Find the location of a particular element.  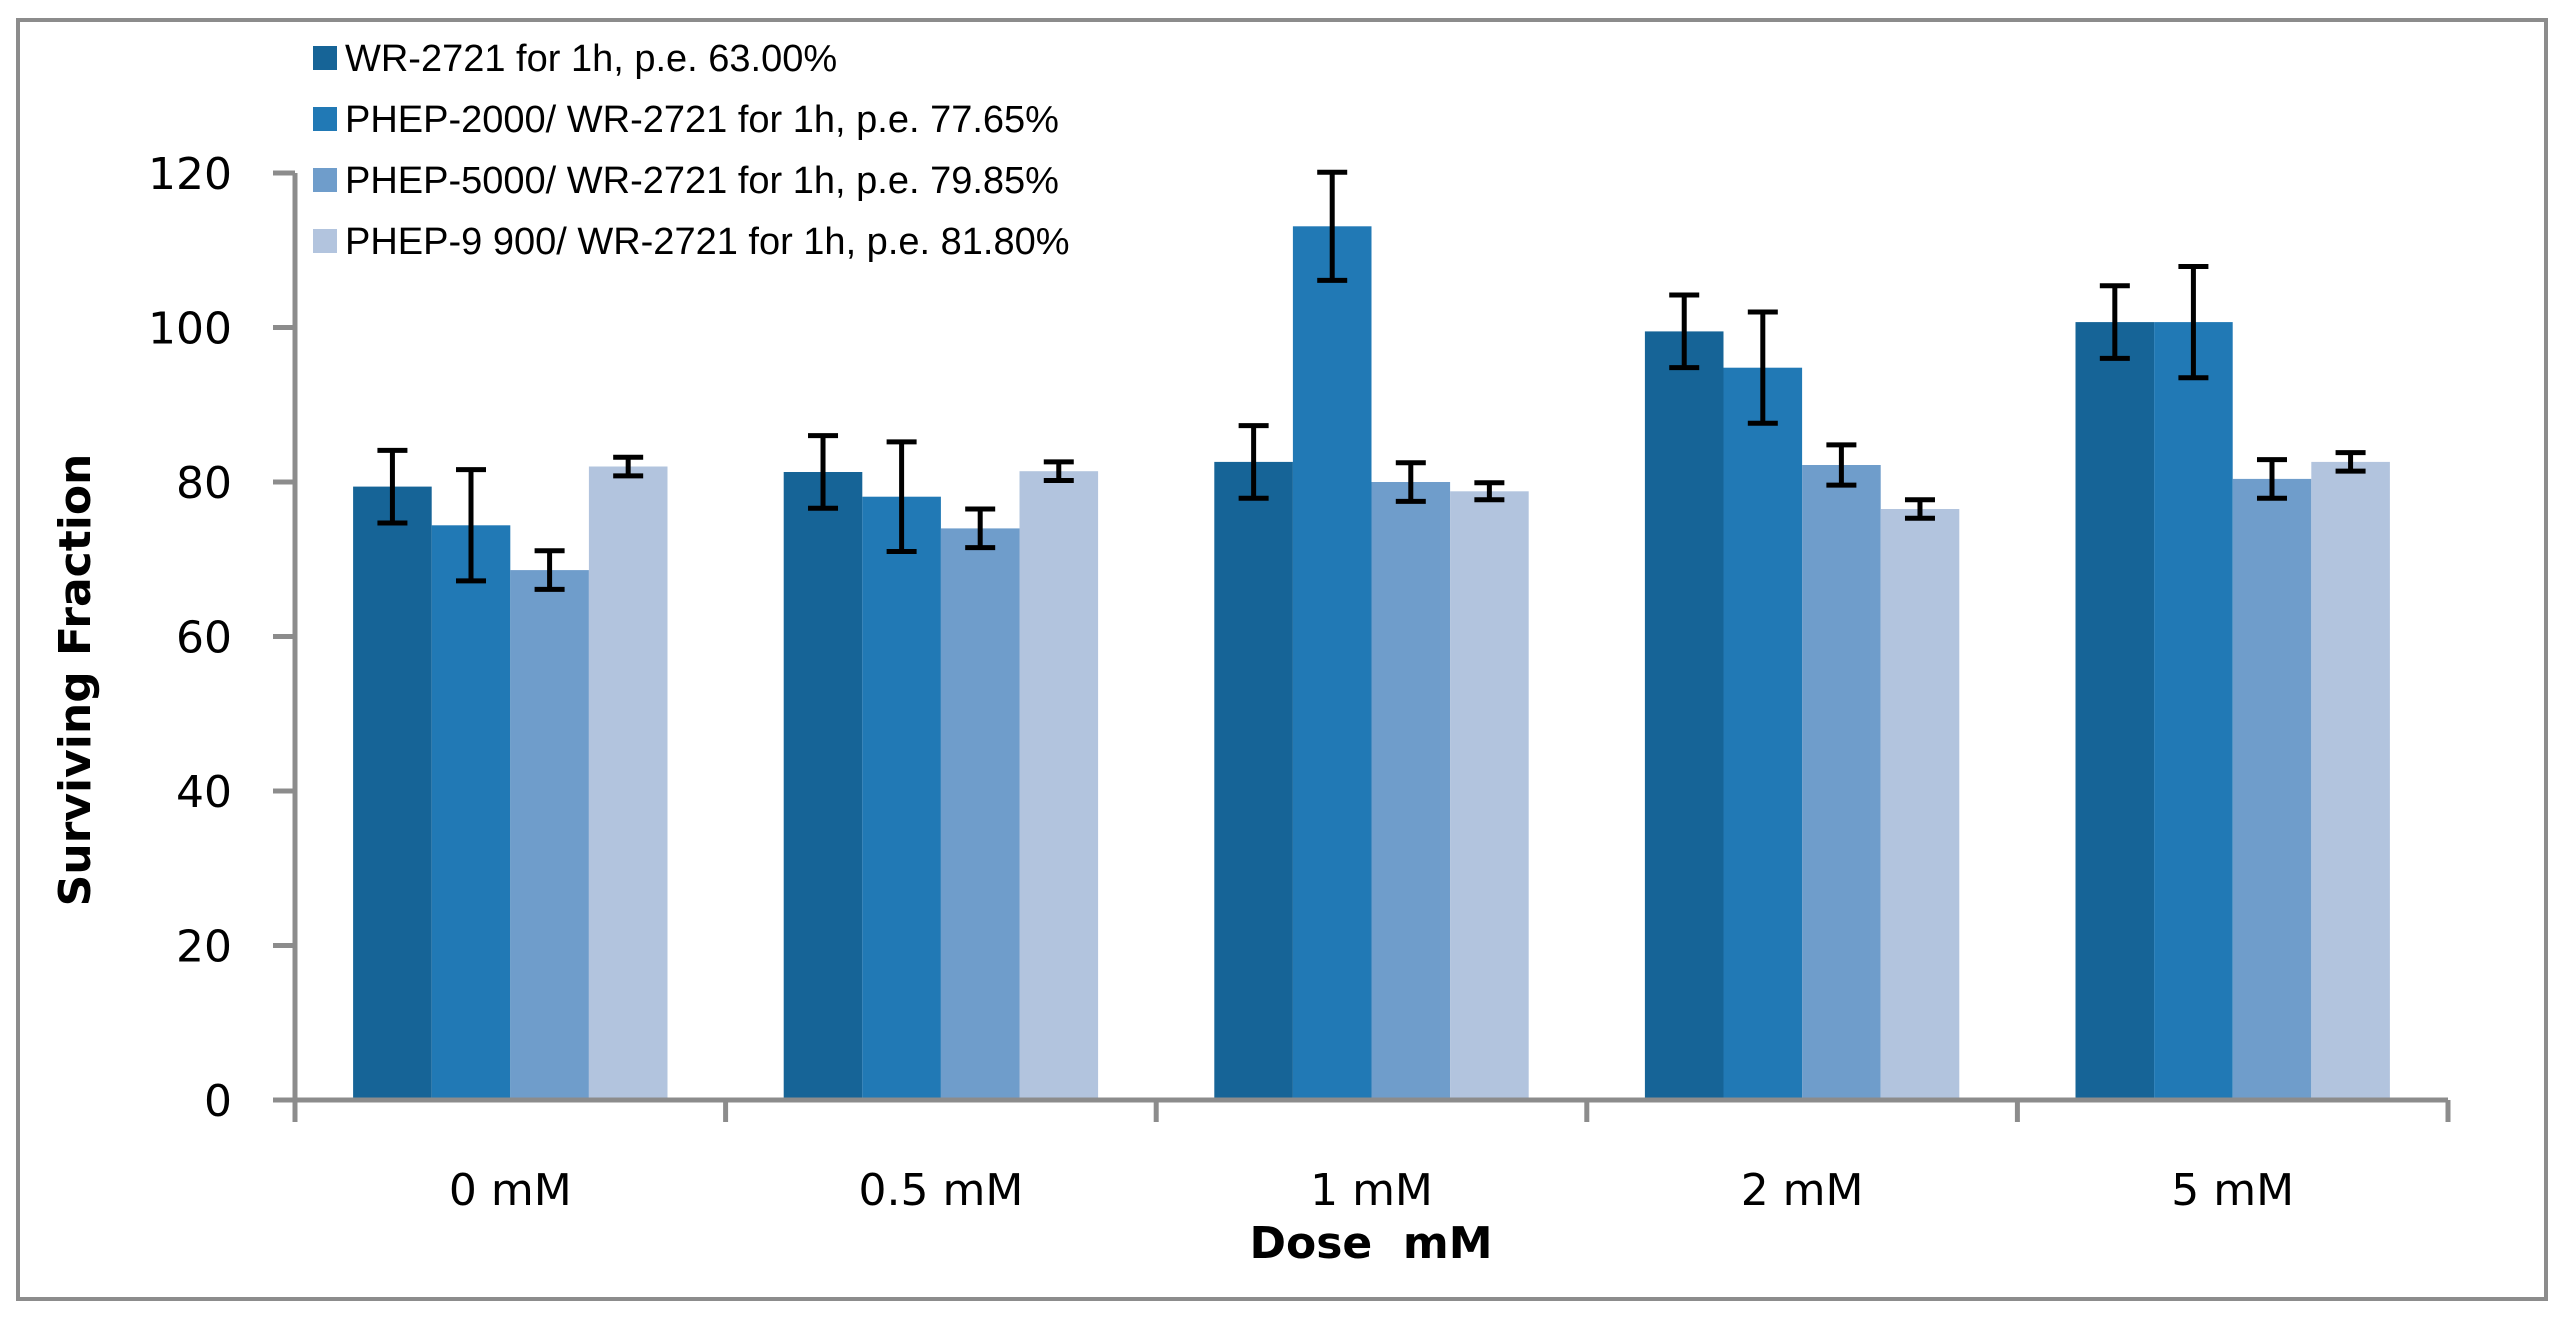

y-tick-label: 80 is located at coordinates (204, 483).